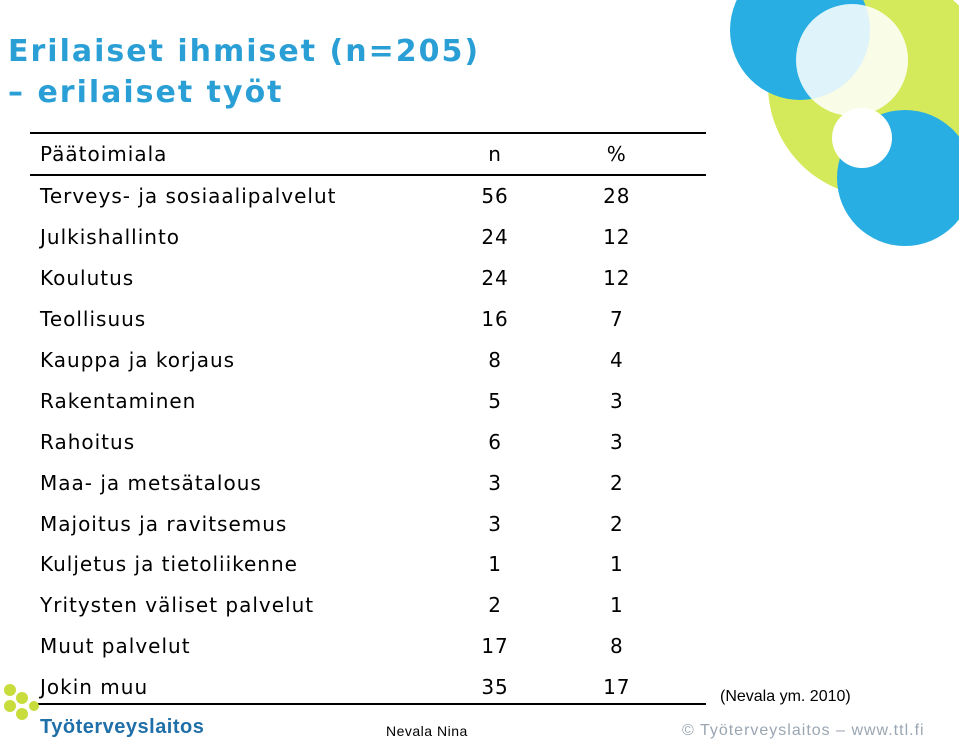 The height and width of the screenshot is (745, 959). Describe the element at coordinates (368, 400) in the screenshot. I see `table-row: Rakentaminen 5 3` at that location.